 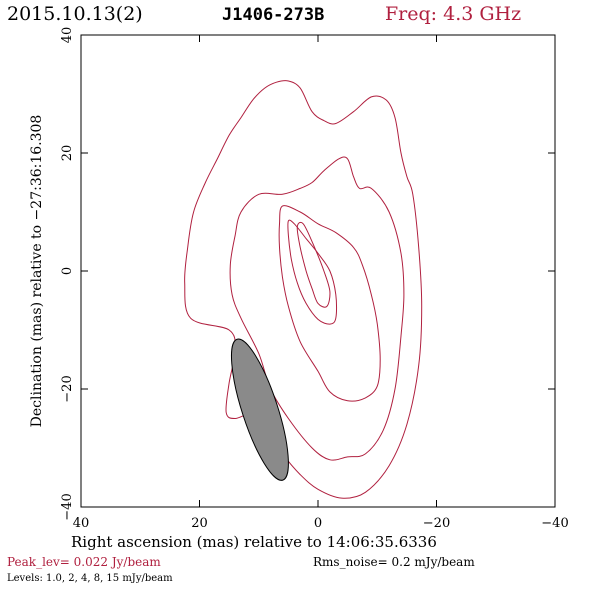 What do you see at coordinates (67, 388) in the screenshot?
I see `y-tick-label: −20` at bounding box center [67, 388].